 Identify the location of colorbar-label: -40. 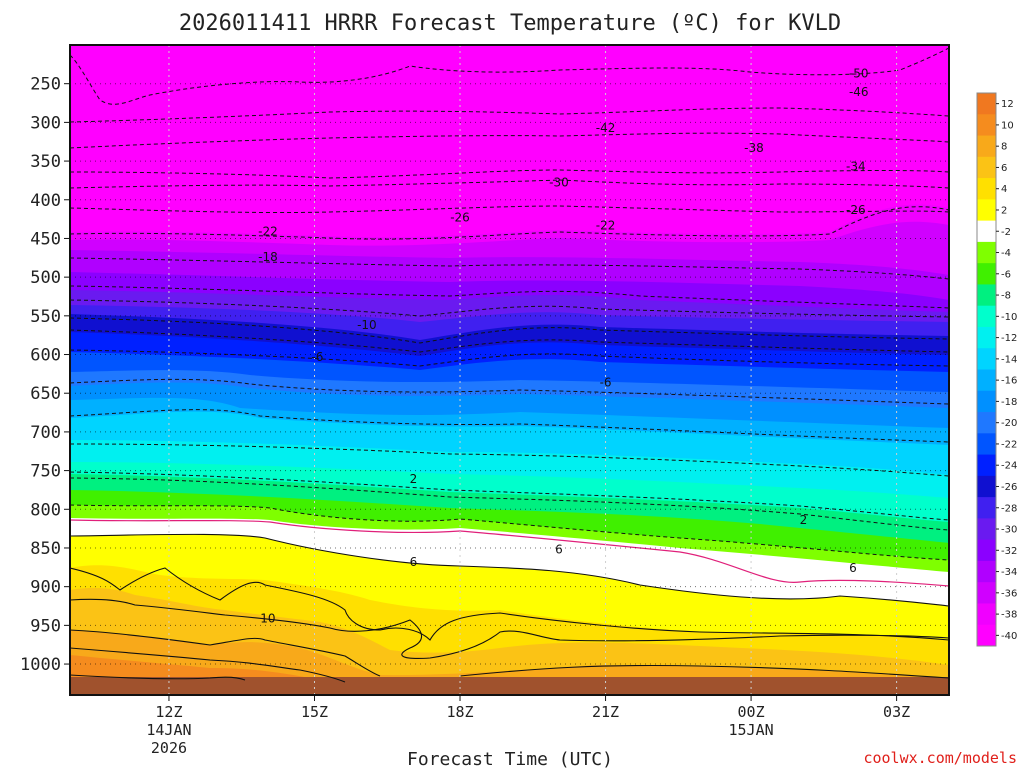
(1009, 636).